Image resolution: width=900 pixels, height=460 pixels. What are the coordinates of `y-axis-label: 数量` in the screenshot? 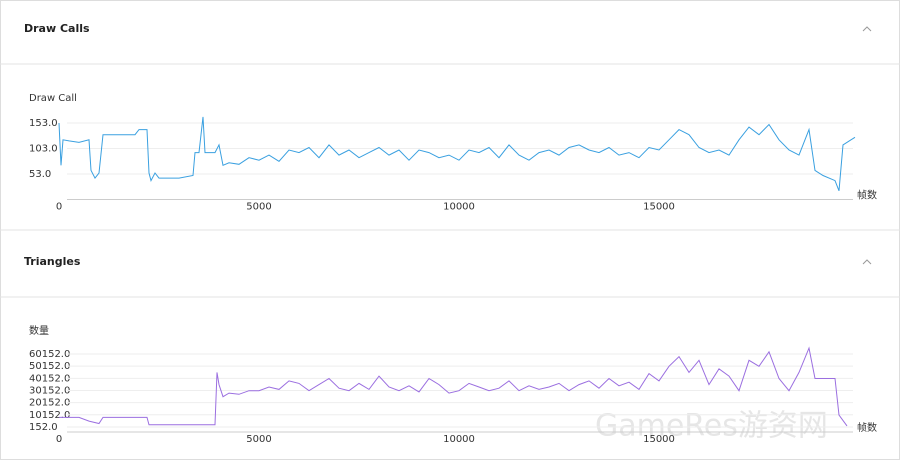 It's located at (39, 330).